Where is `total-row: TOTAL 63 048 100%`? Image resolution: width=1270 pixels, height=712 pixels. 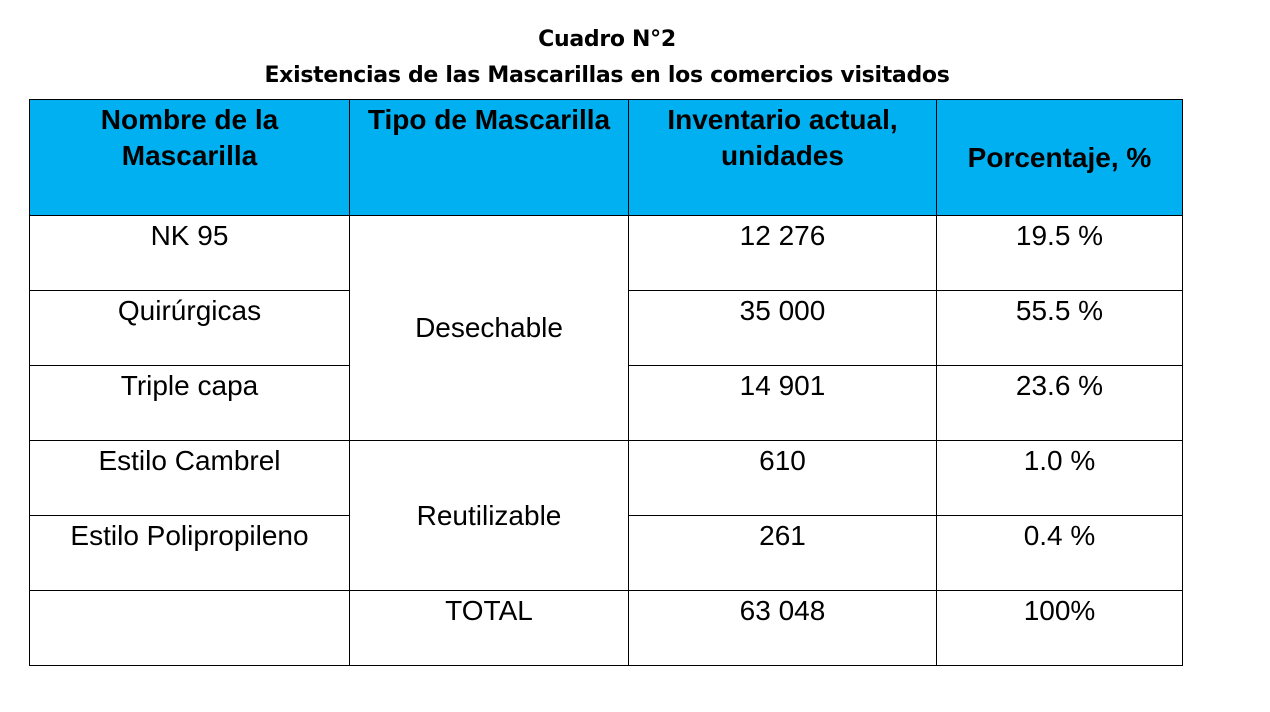
total-row: TOTAL 63 048 100% is located at coordinates (606, 628).